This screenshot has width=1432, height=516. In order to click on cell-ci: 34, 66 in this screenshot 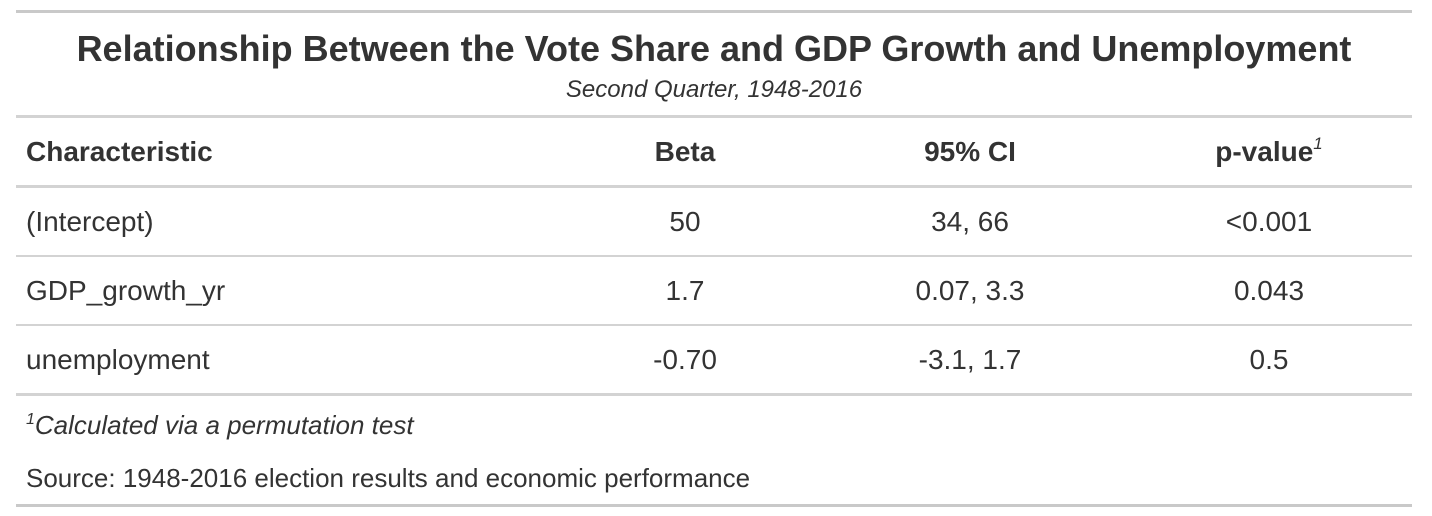, I will do `click(970, 221)`.